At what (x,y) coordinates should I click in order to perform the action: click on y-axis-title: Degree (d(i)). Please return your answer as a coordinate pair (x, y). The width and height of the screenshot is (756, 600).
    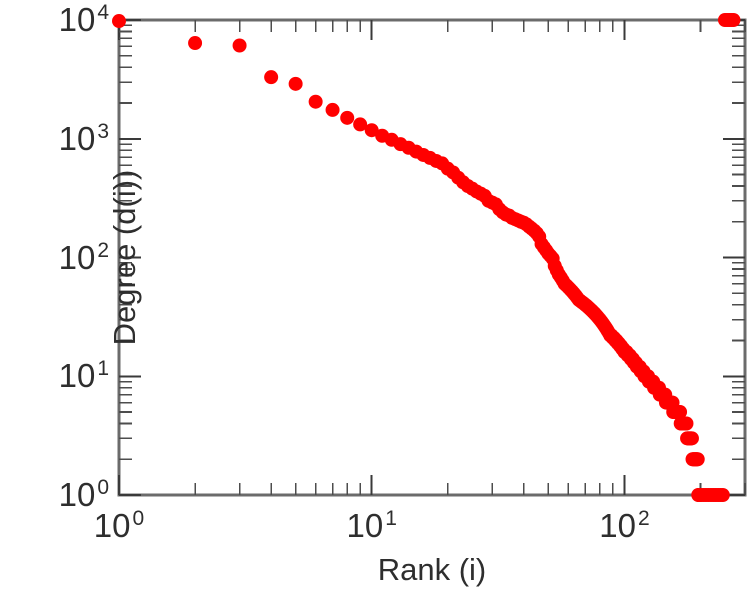
    Looking at the image, I should click on (124, 257).